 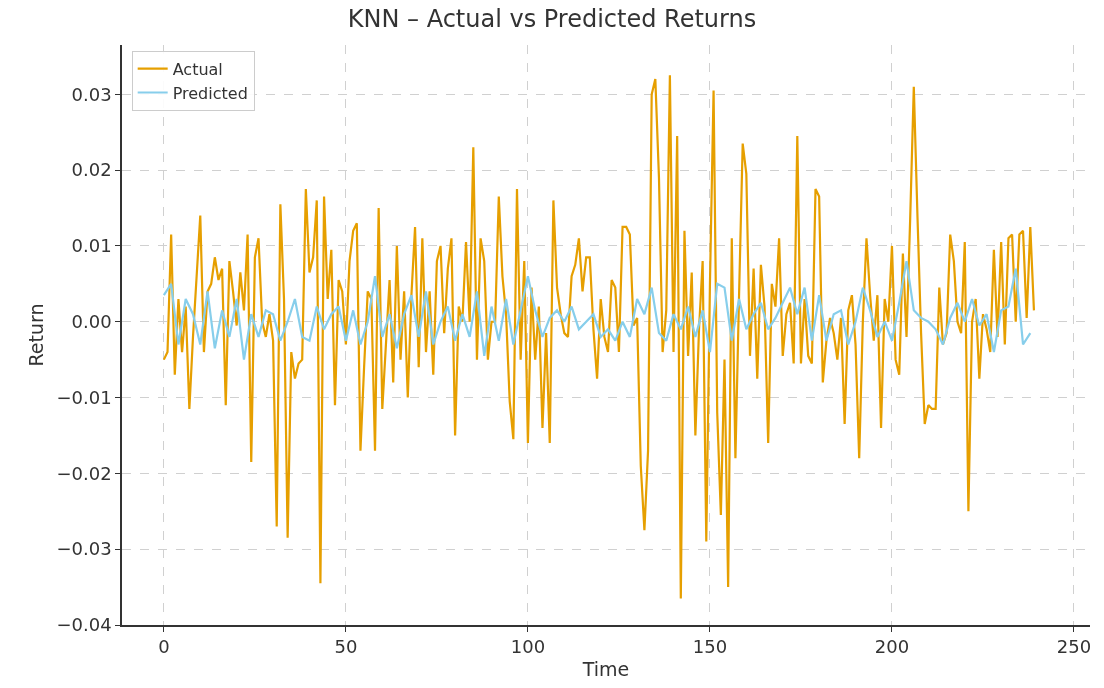 I want to click on y-tick-label: −0.02, so click(x=84, y=473).